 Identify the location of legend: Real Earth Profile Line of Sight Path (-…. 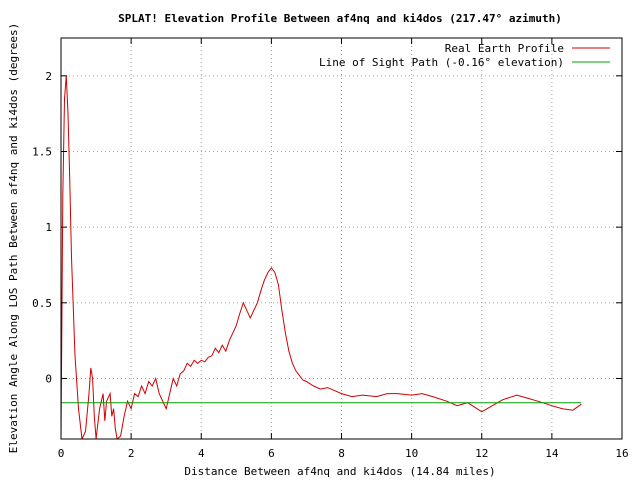
(464, 55).